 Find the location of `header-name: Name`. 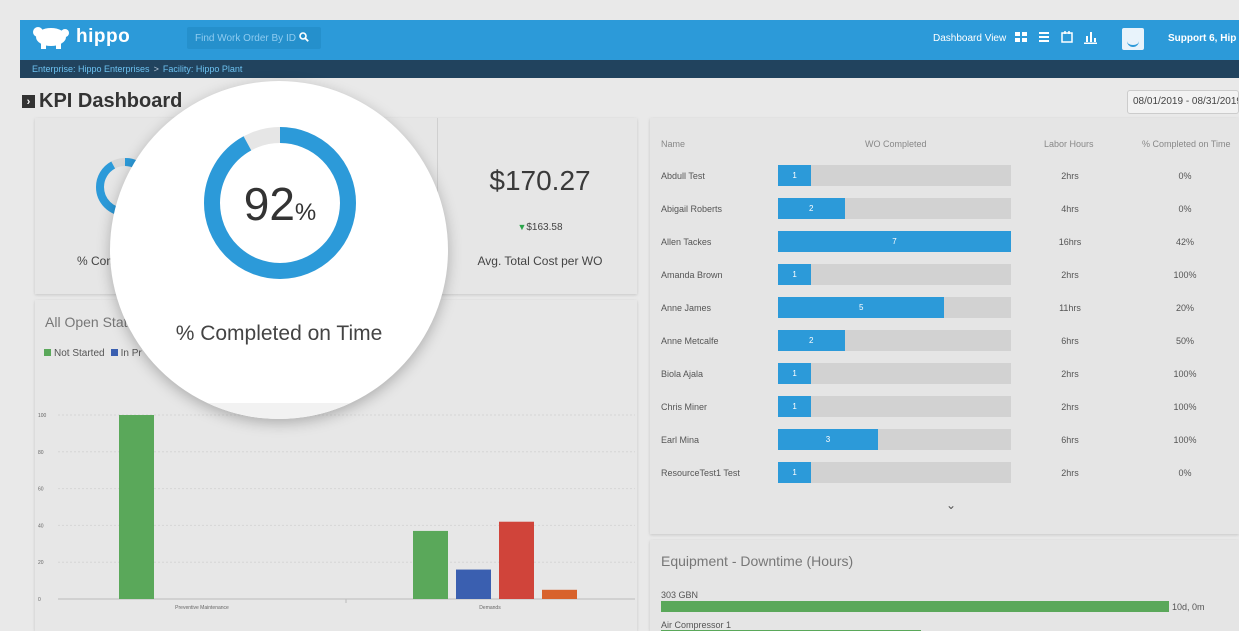

header-name: Name is located at coordinates (673, 144).